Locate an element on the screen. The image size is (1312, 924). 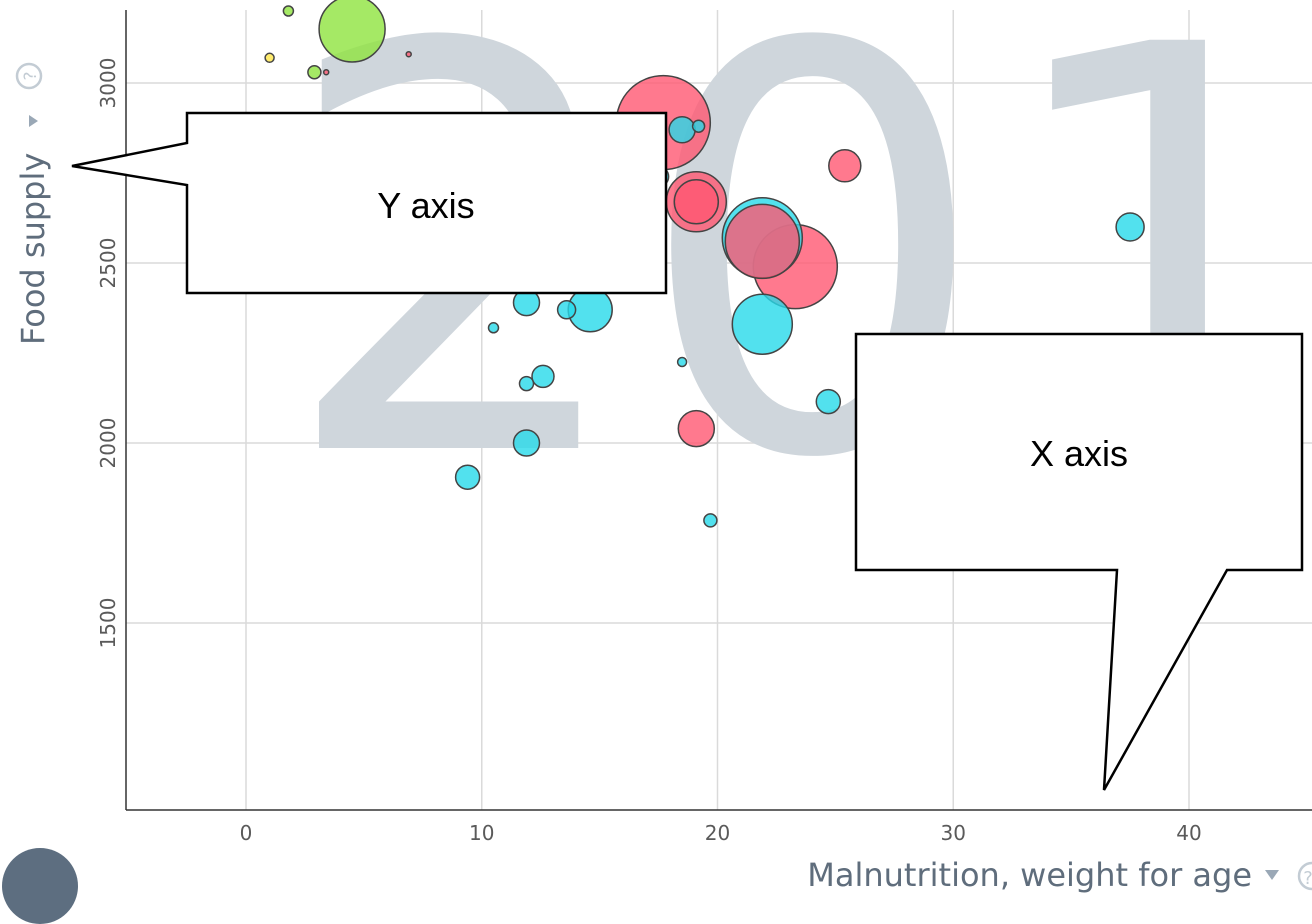
y-axis-callout-shape is located at coordinates (369, 203).